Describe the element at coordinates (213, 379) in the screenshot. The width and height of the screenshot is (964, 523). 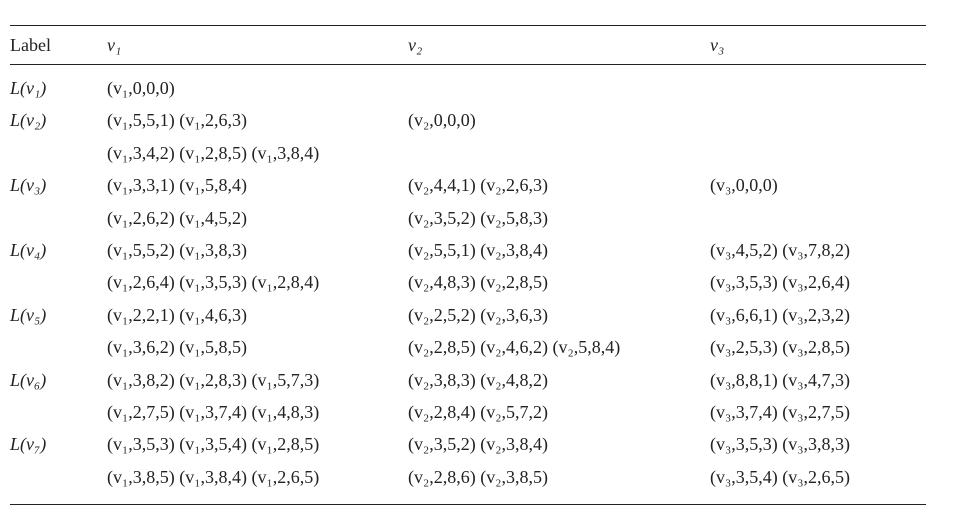
I see `cell-v1: (v₁,3,8,2) (v₁,2,8,3) (v₁,5,7,3)` at that location.